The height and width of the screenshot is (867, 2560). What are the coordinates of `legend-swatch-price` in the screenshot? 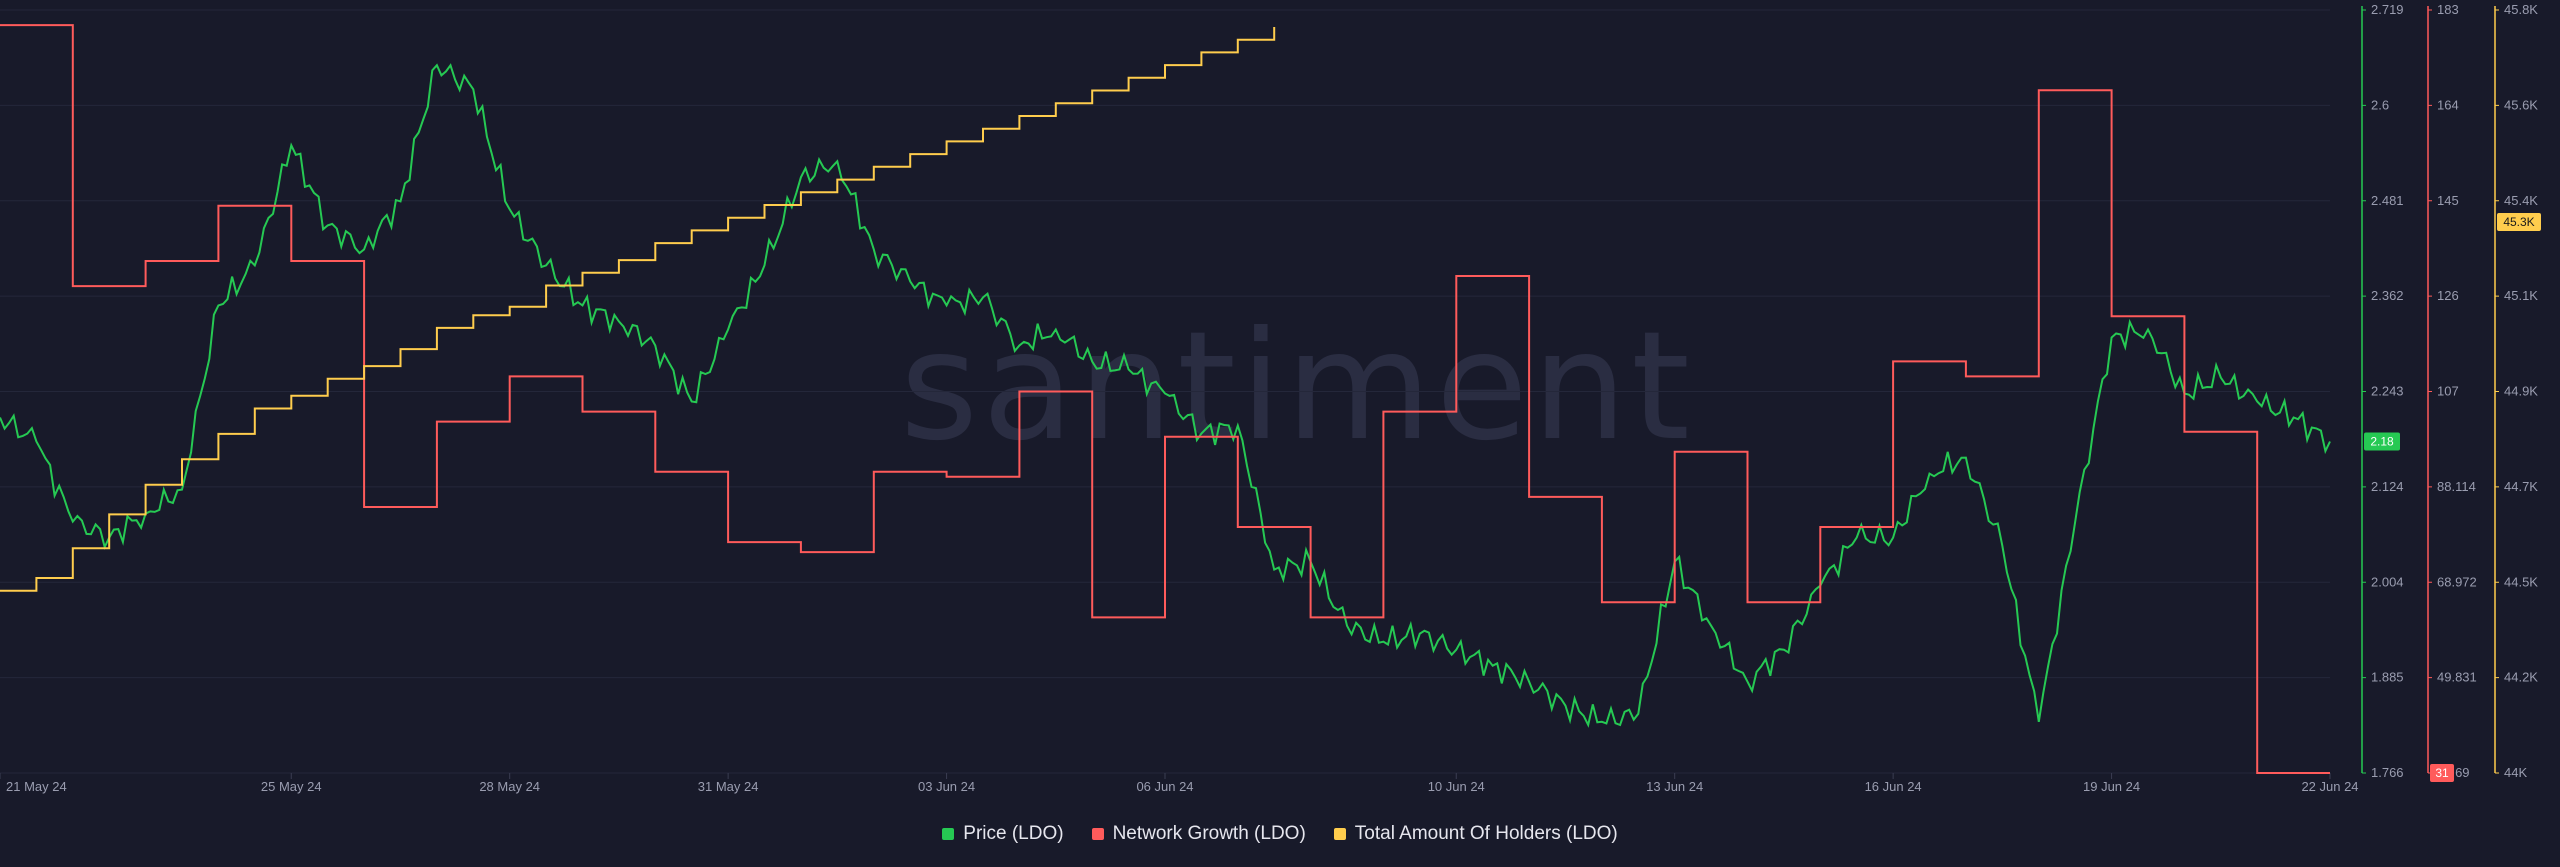 It's located at (948, 834).